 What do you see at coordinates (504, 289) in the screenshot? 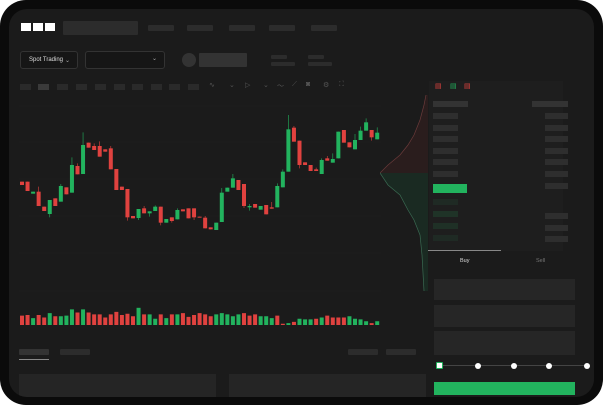
I see `price-input` at bounding box center [504, 289].